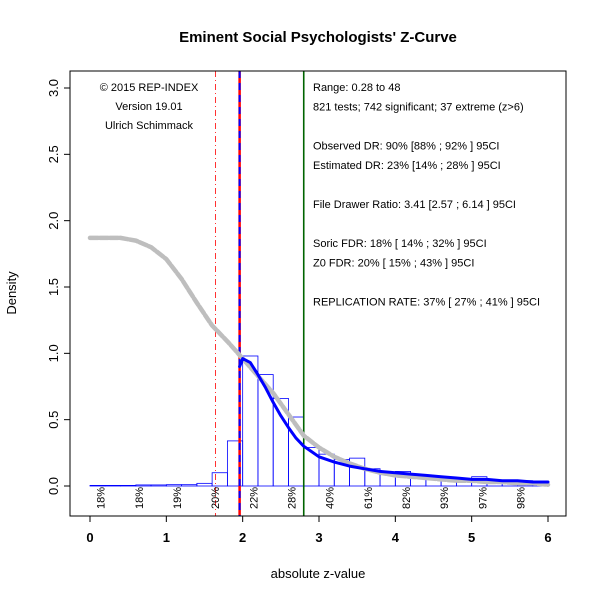 The height and width of the screenshot is (603, 604). What do you see at coordinates (149, 126) in the screenshot?
I see `copyright-annotation: Ulrich Schimmack` at bounding box center [149, 126].